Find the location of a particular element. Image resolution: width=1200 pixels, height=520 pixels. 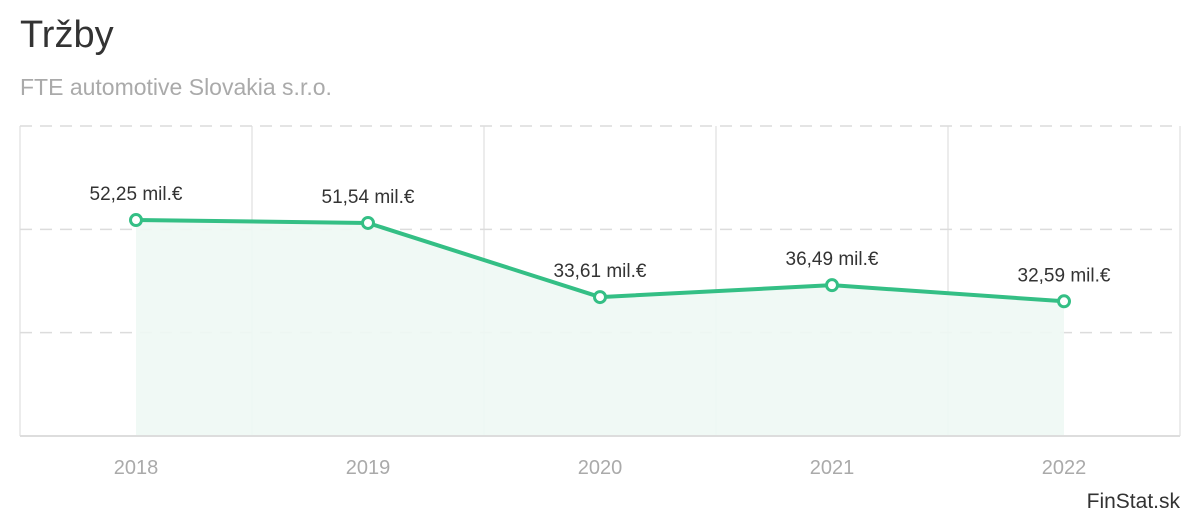

data-label: 32,59 mil.€ is located at coordinates (1064, 275).